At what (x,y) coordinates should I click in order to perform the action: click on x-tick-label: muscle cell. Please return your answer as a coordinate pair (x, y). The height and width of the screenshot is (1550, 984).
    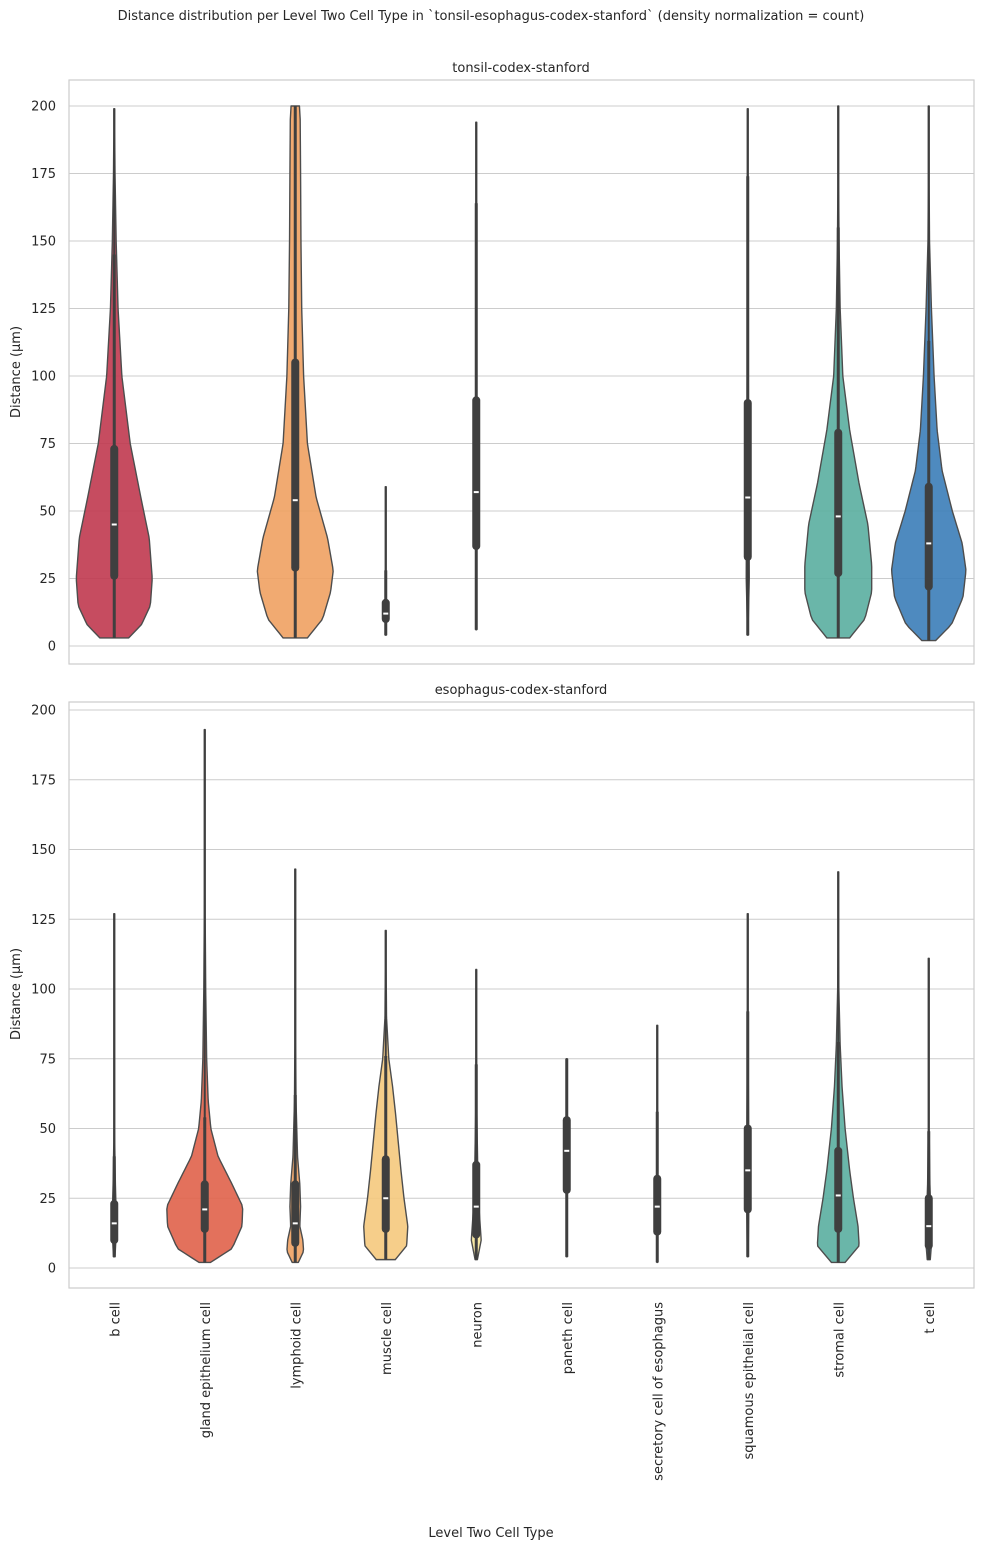
    Looking at the image, I should click on (387, 1338).